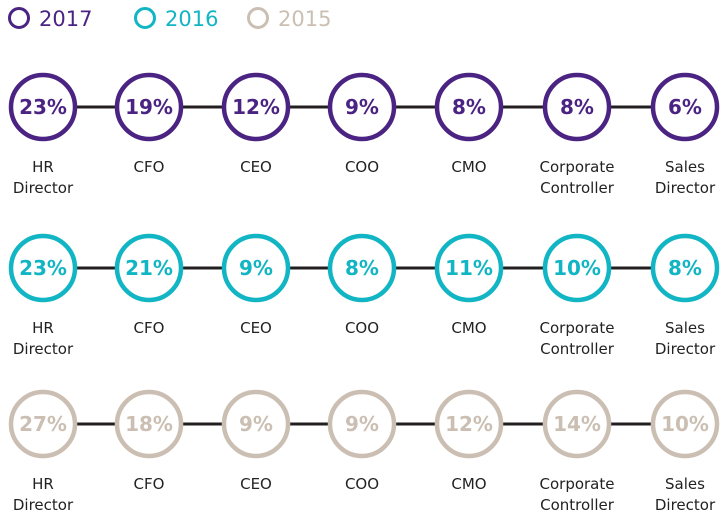 Image resolution: width=728 pixels, height=521 pixels. Describe the element at coordinates (65, 19) in the screenshot. I see `legend-label: 2017` at that location.